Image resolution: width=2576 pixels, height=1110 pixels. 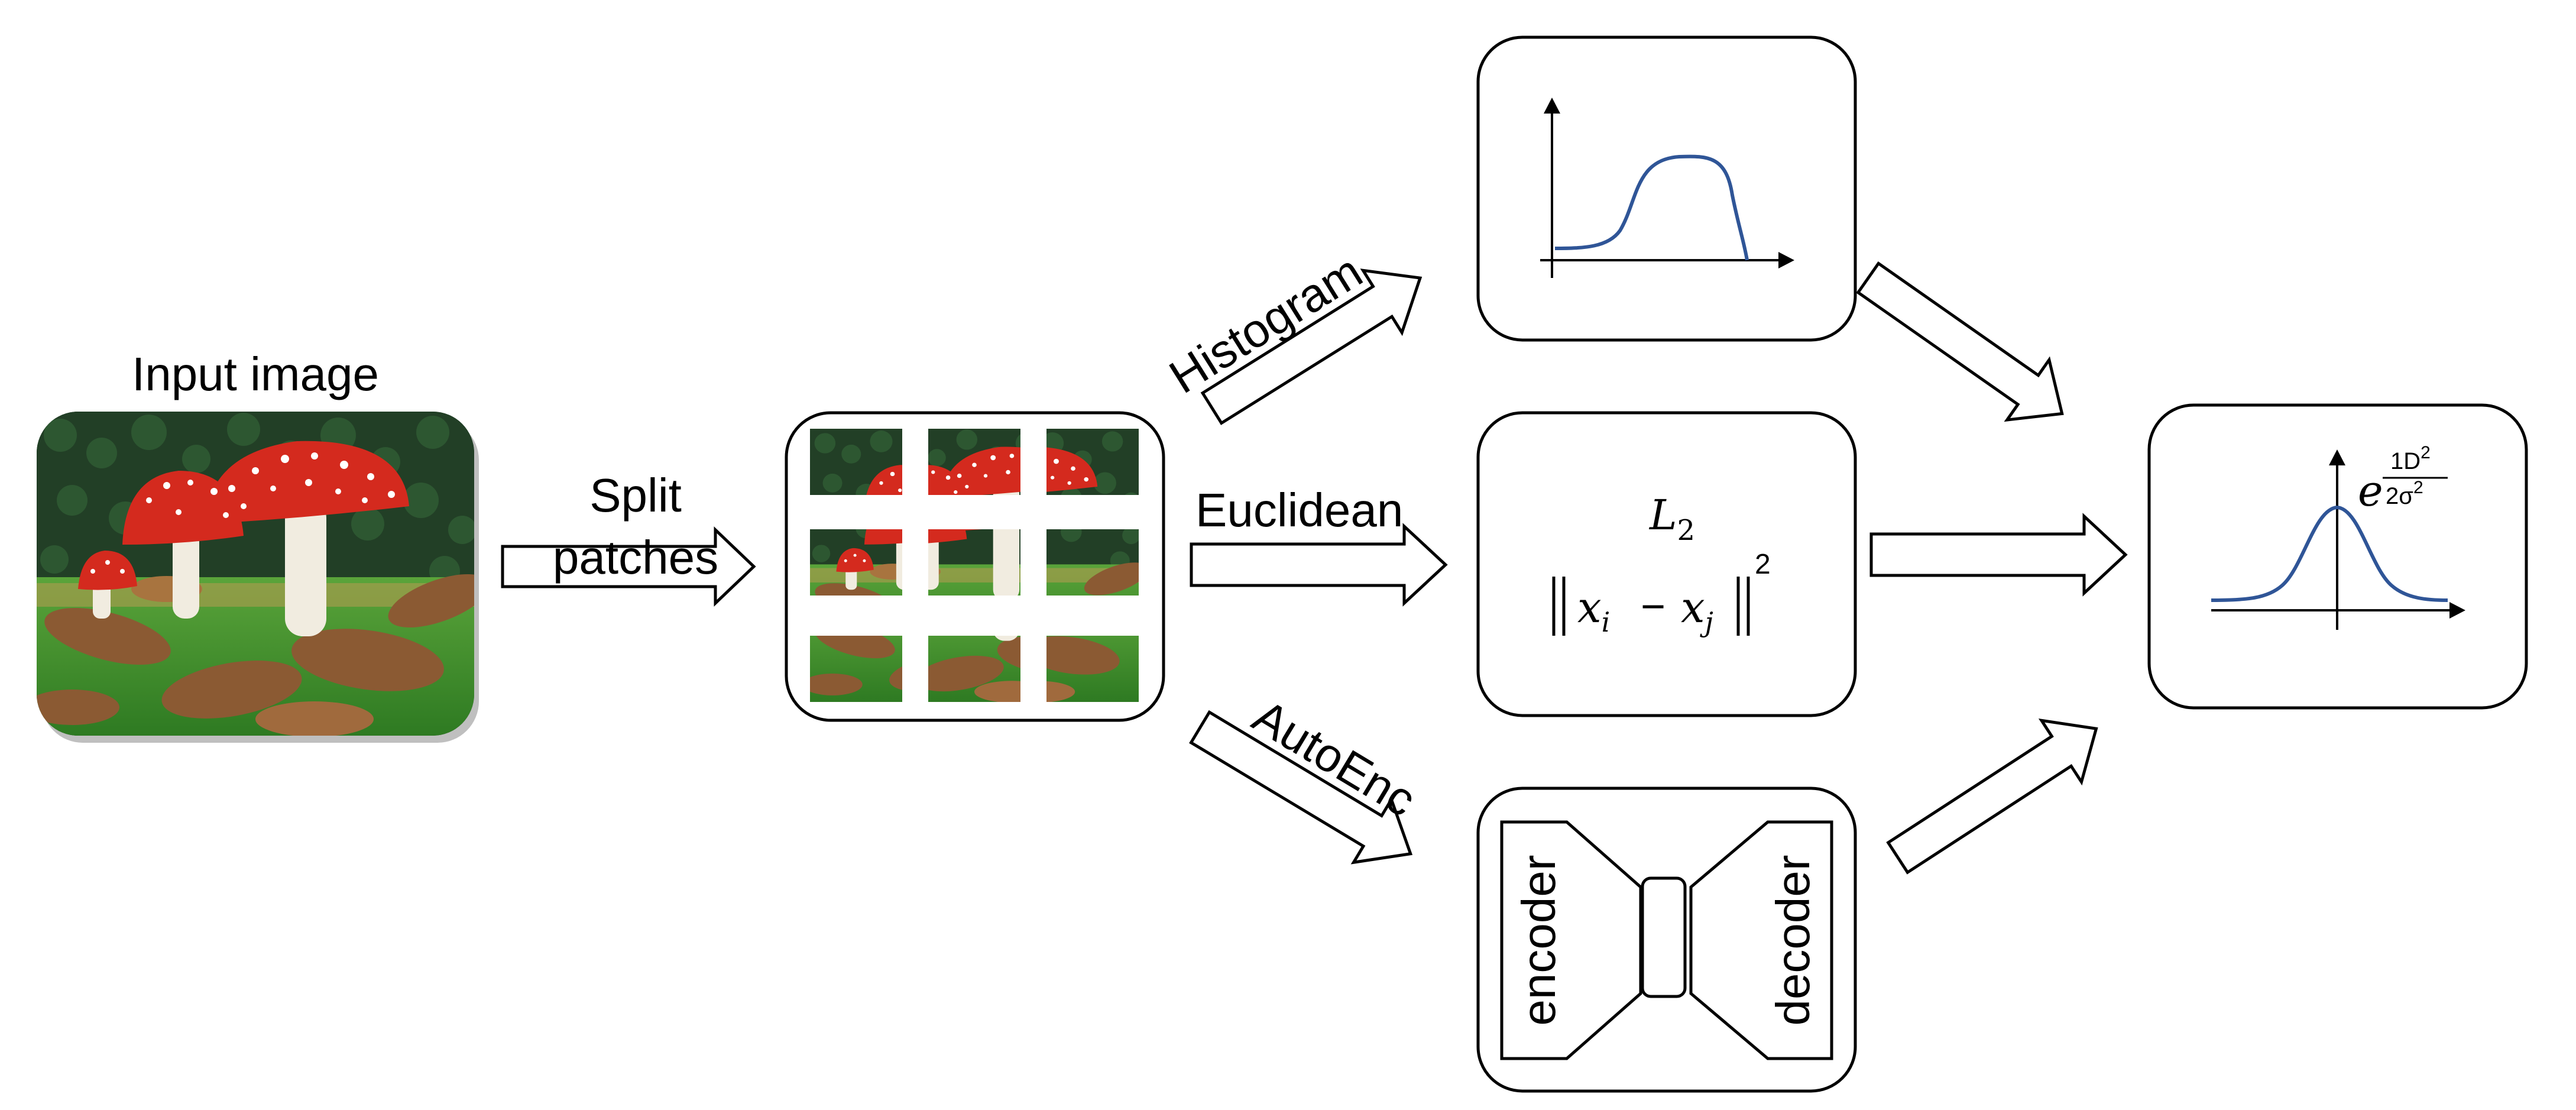 What do you see at coordinates (258, 577) in the screenshot?
I see `input-mushroom-image` at bounding box center [258, 577].